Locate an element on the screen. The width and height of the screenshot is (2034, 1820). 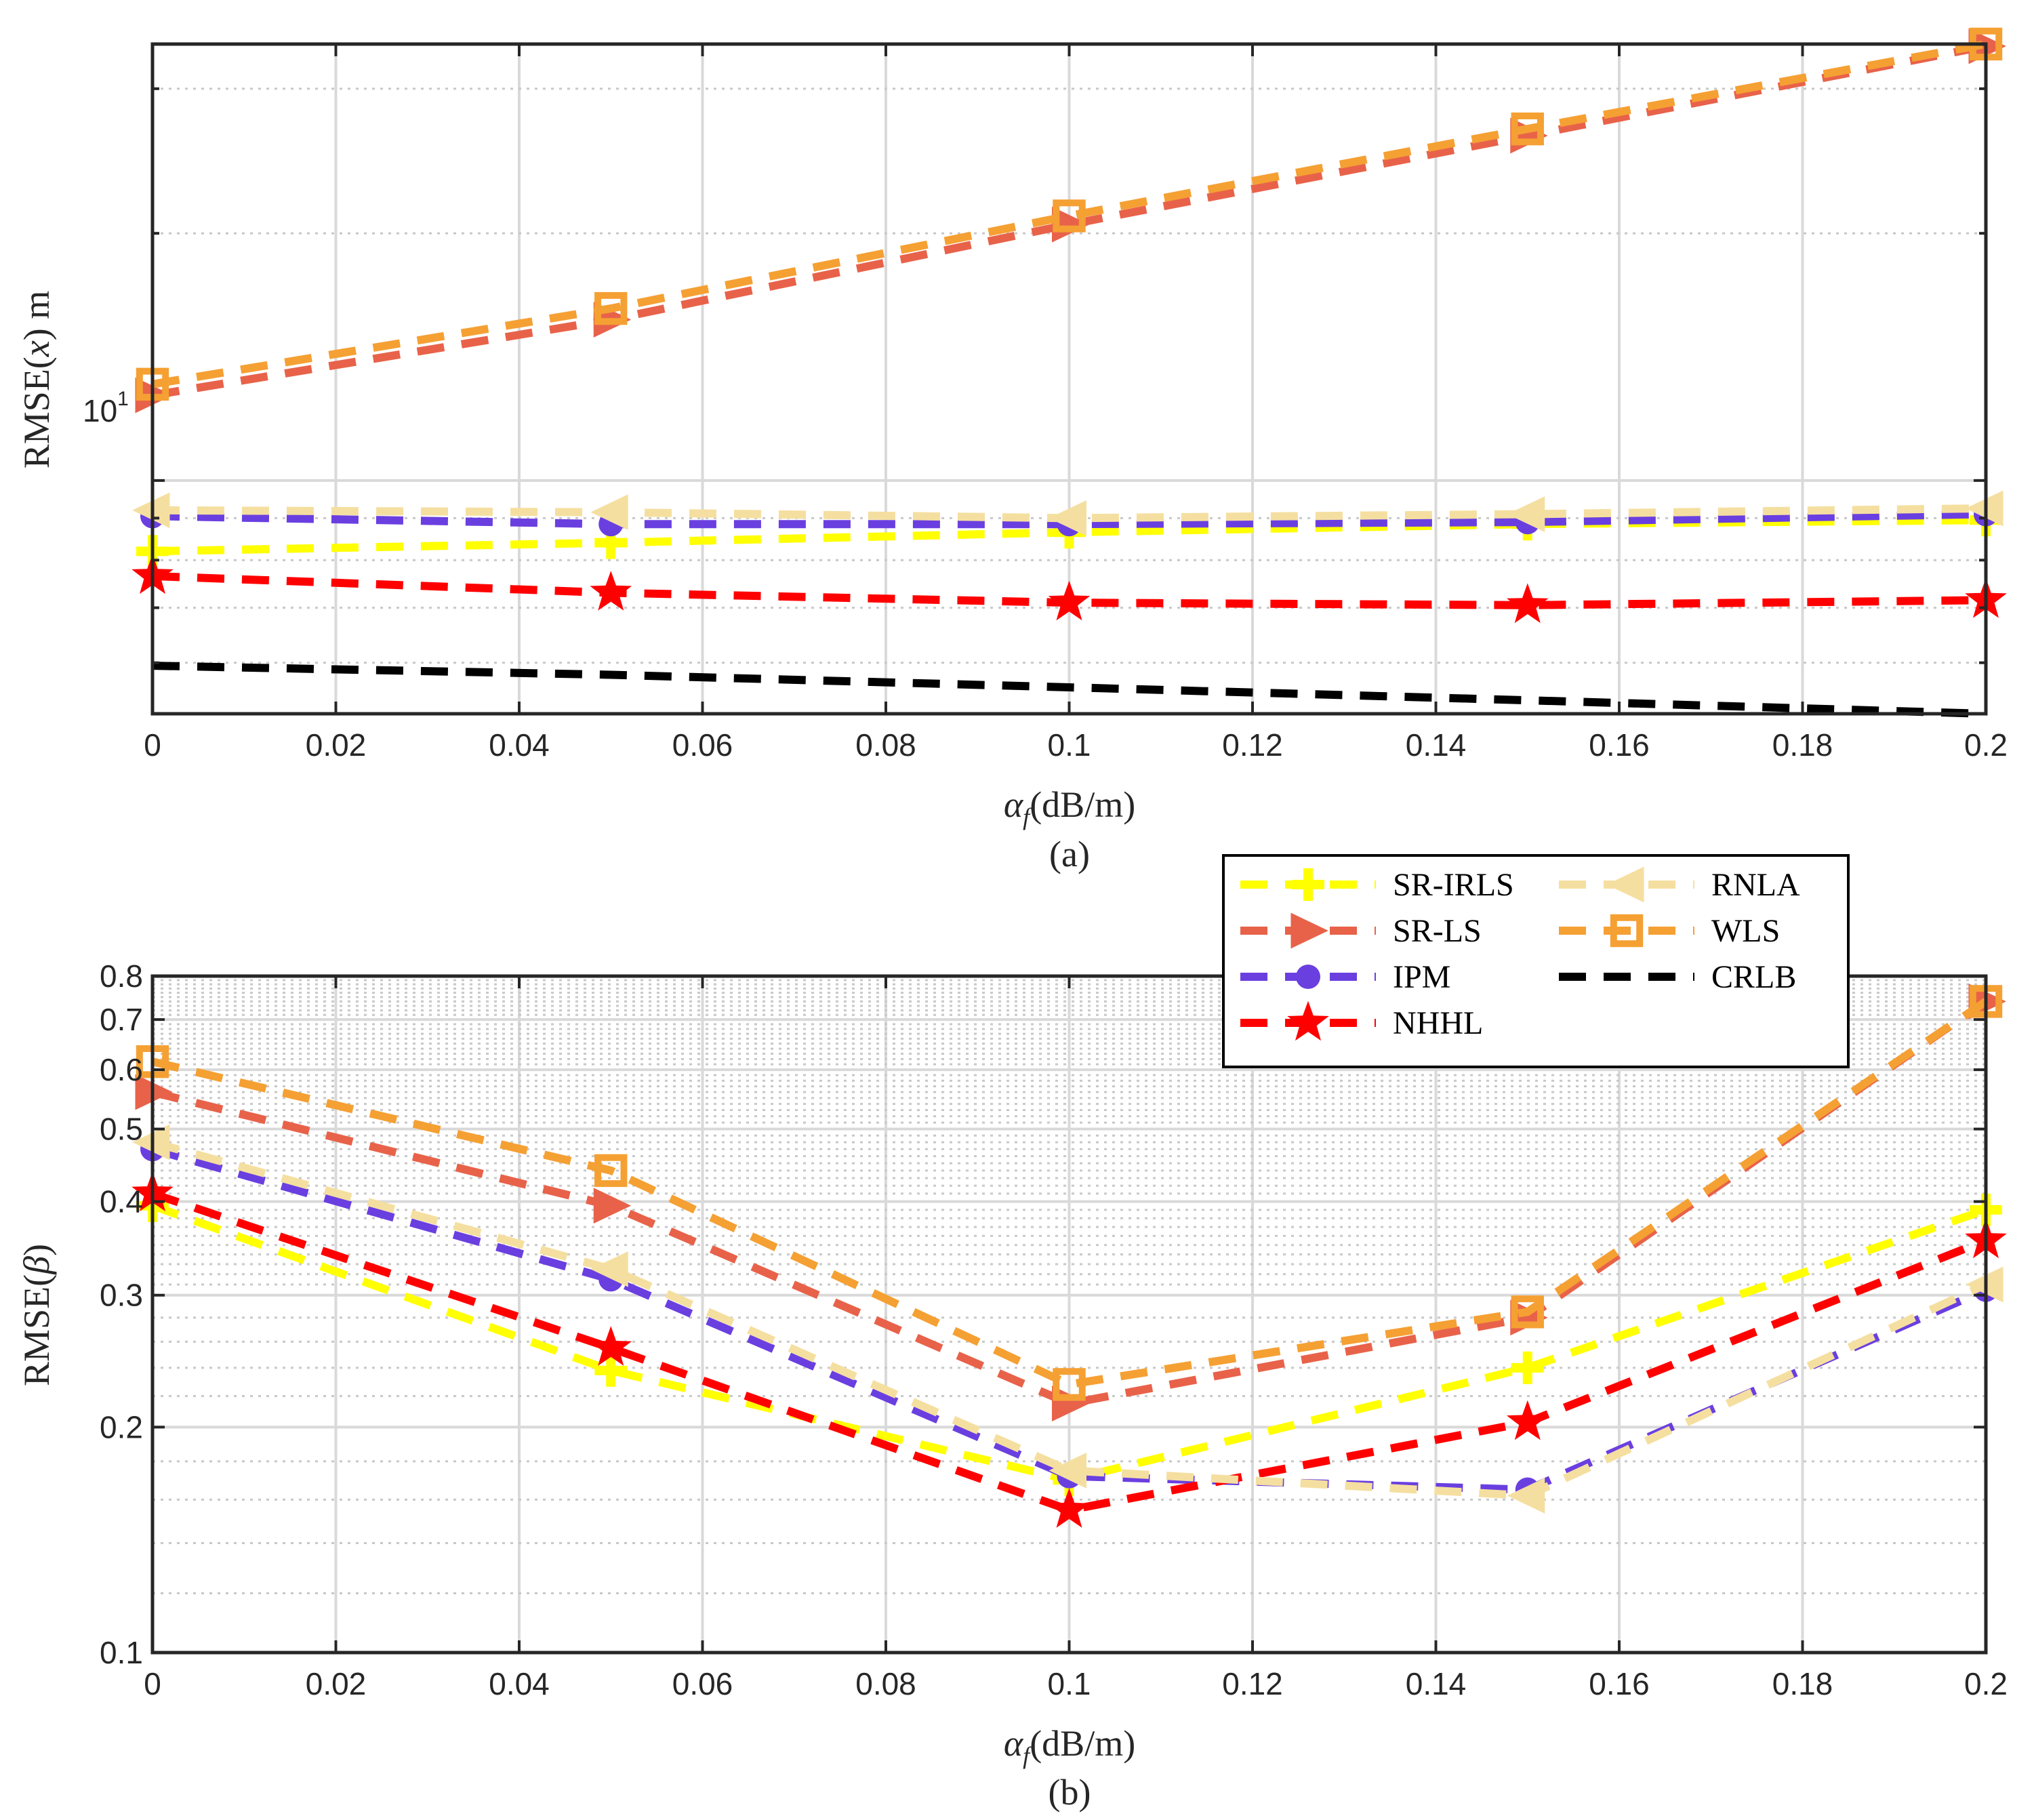
panel-b-x-axis-label: αf(dB/m) is located at coordinates (1069, 1746).